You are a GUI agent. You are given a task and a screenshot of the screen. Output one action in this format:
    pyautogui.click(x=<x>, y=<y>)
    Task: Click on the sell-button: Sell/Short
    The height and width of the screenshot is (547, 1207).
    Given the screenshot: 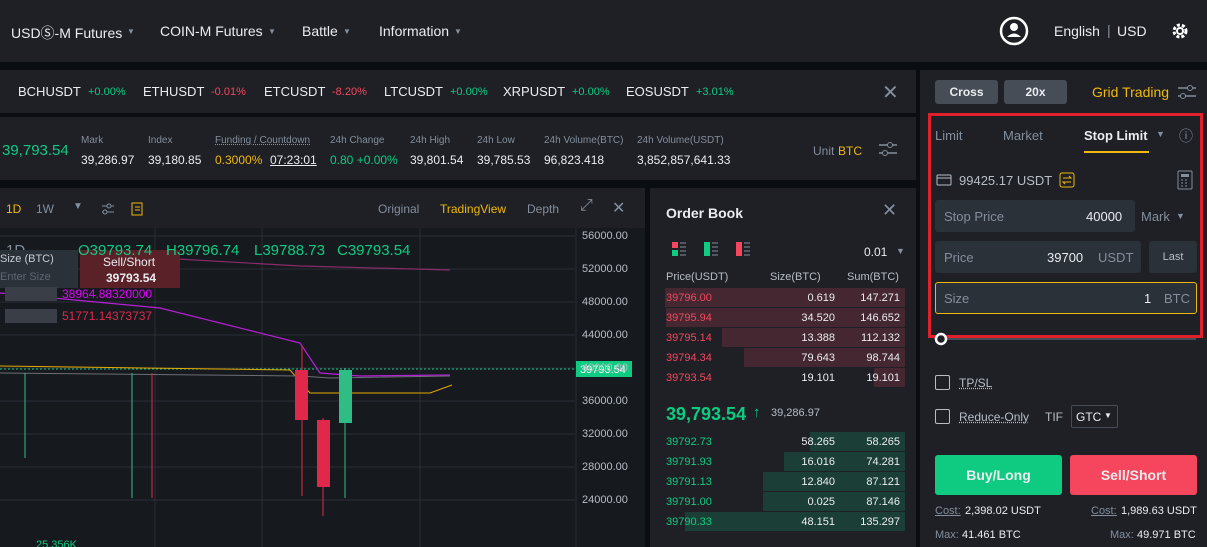 What is the action you would take?
    pyautogui.click(x=1133, y=475)
    